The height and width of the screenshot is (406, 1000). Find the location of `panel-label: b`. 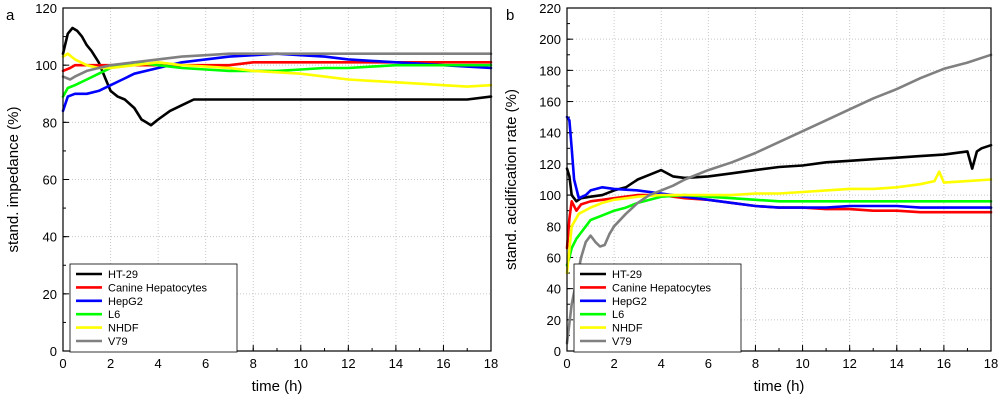

panel-label: b is located at coordinates (510, 15).